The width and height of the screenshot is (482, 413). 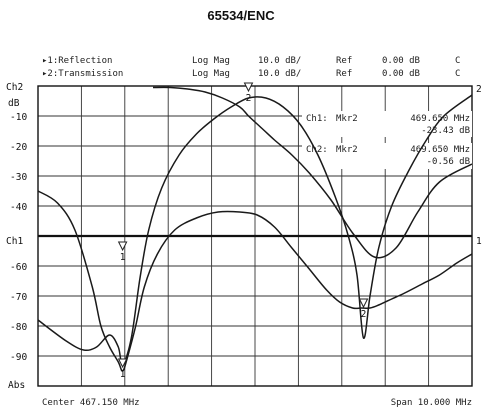 I want to click on left-label-ch1: Ch1, so click(x=14, y=241).